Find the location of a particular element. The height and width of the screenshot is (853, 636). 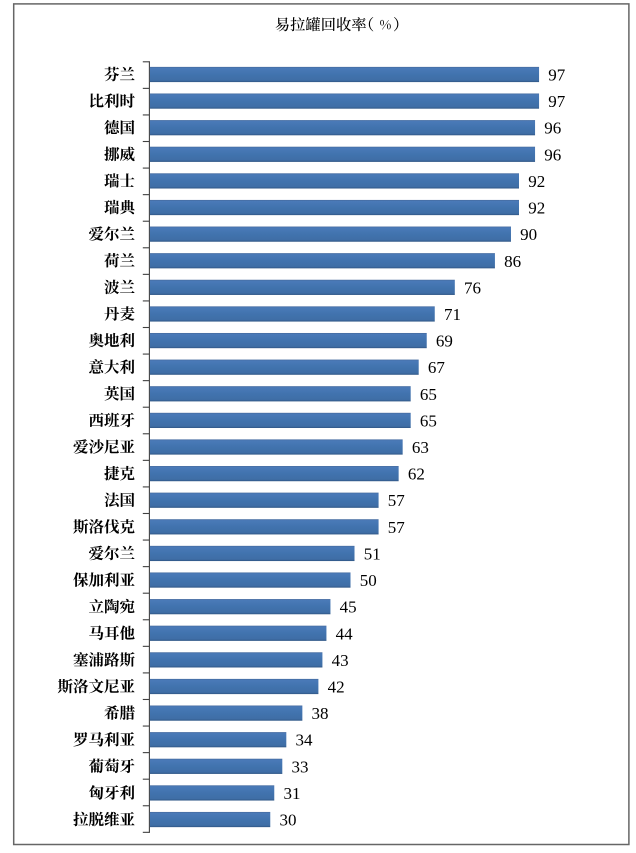

svg-text: 71 is located at coordinates (452, 314).